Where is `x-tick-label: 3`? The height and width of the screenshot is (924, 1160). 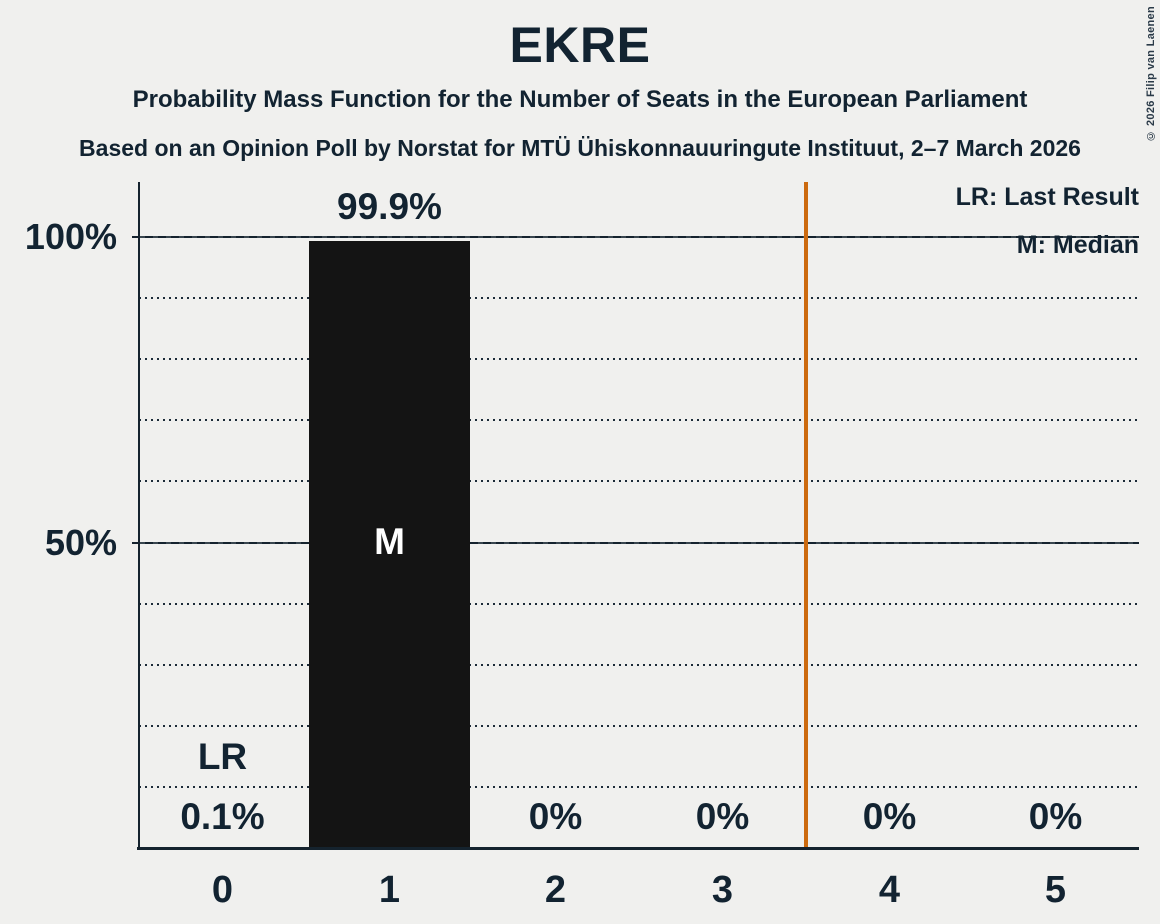
x-tick-label: 3 is located at coordinates (722, 890).